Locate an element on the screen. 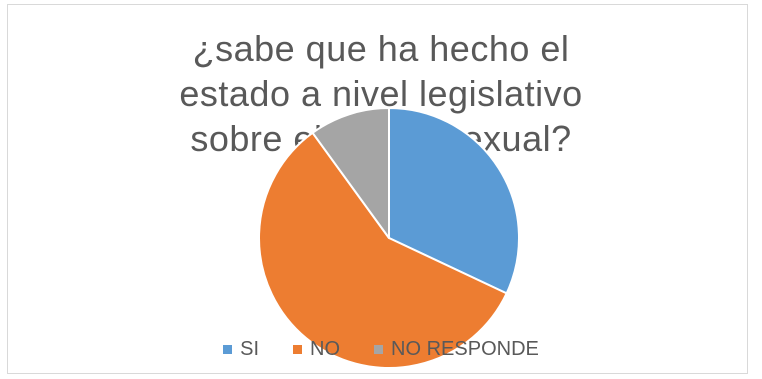  chart-title-line-2: estado a nivel legislativo is located at coordinates (381, 93).